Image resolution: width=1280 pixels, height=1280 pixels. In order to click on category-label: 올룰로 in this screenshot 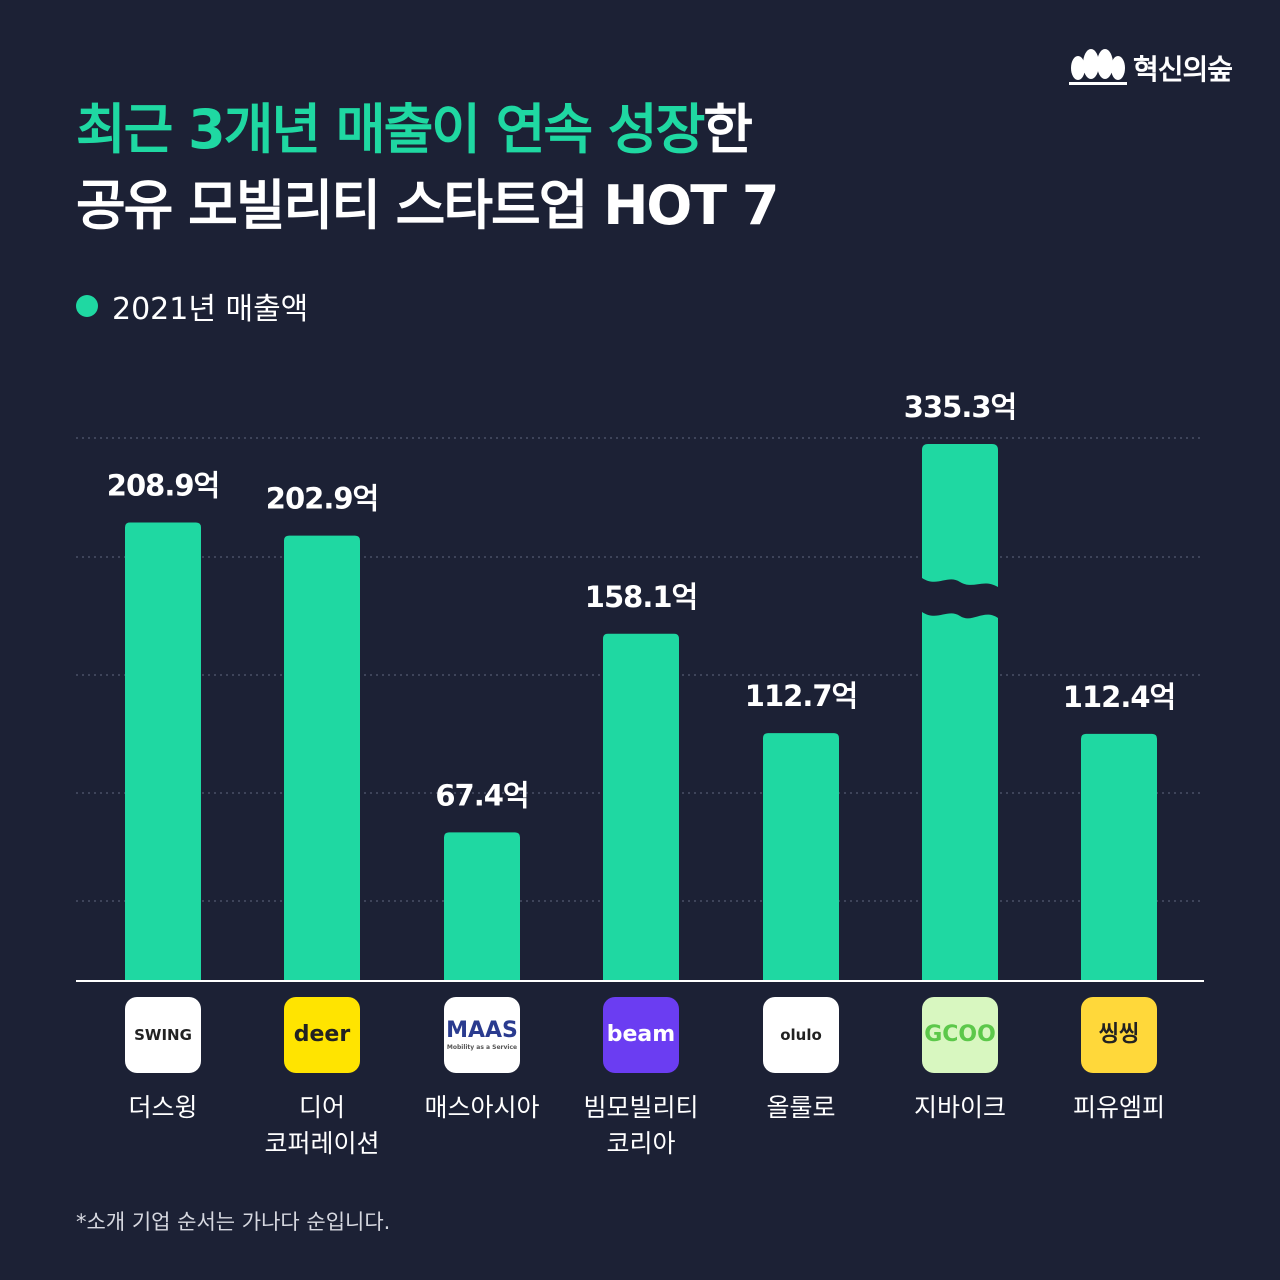, I will do `click(801, 1107)`.